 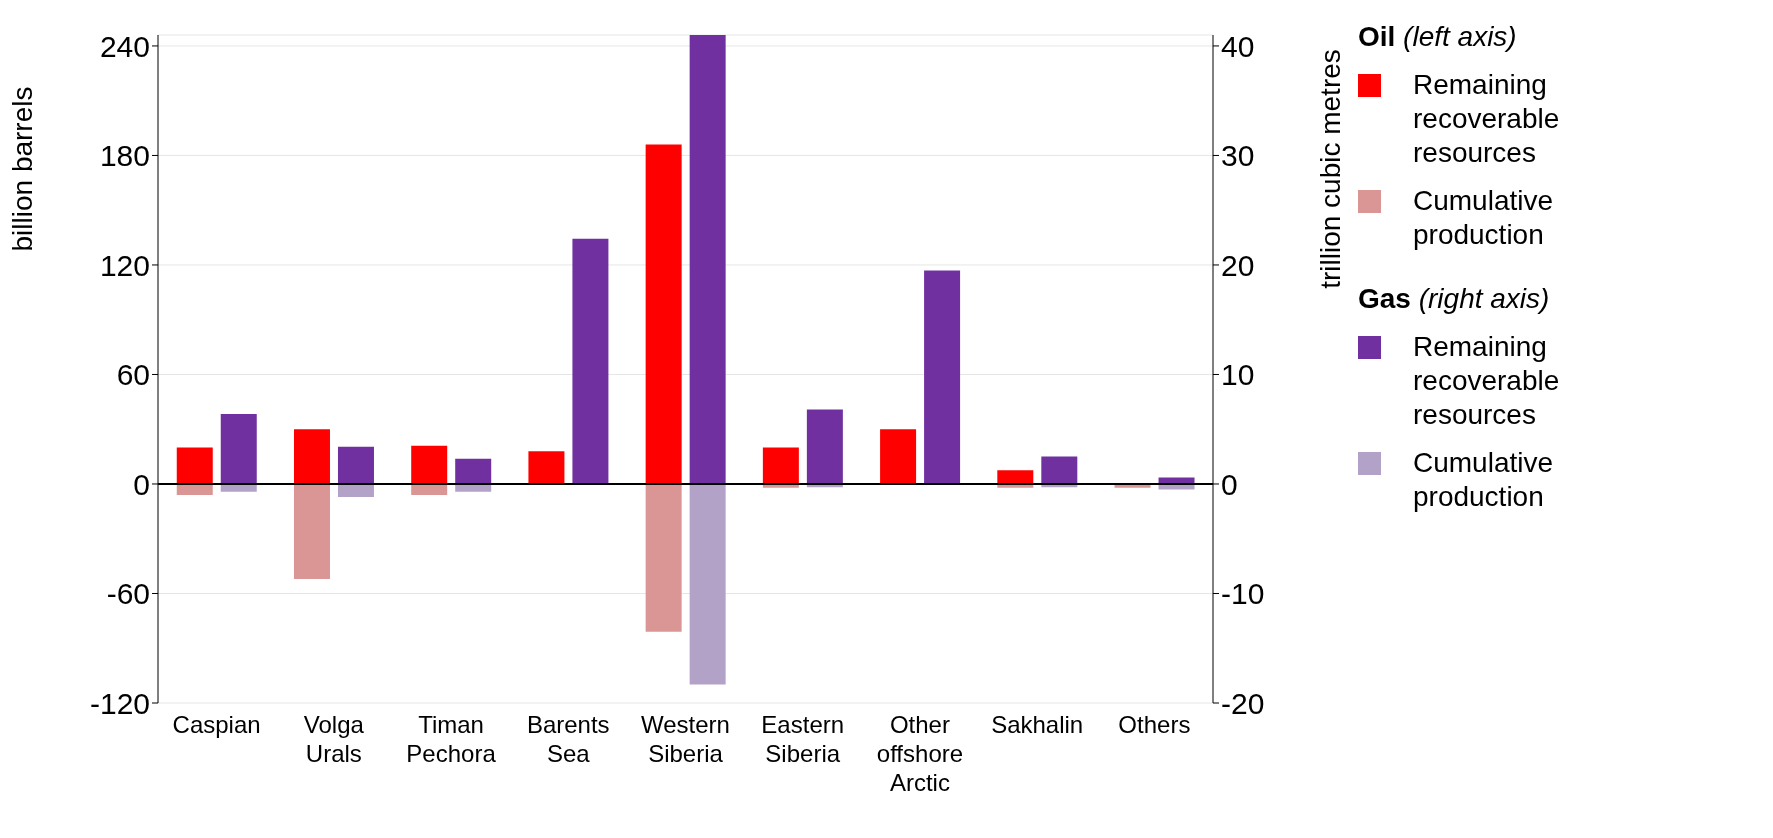 I want to click on y2-tick-label: 20, so click(x=1238, y=265).